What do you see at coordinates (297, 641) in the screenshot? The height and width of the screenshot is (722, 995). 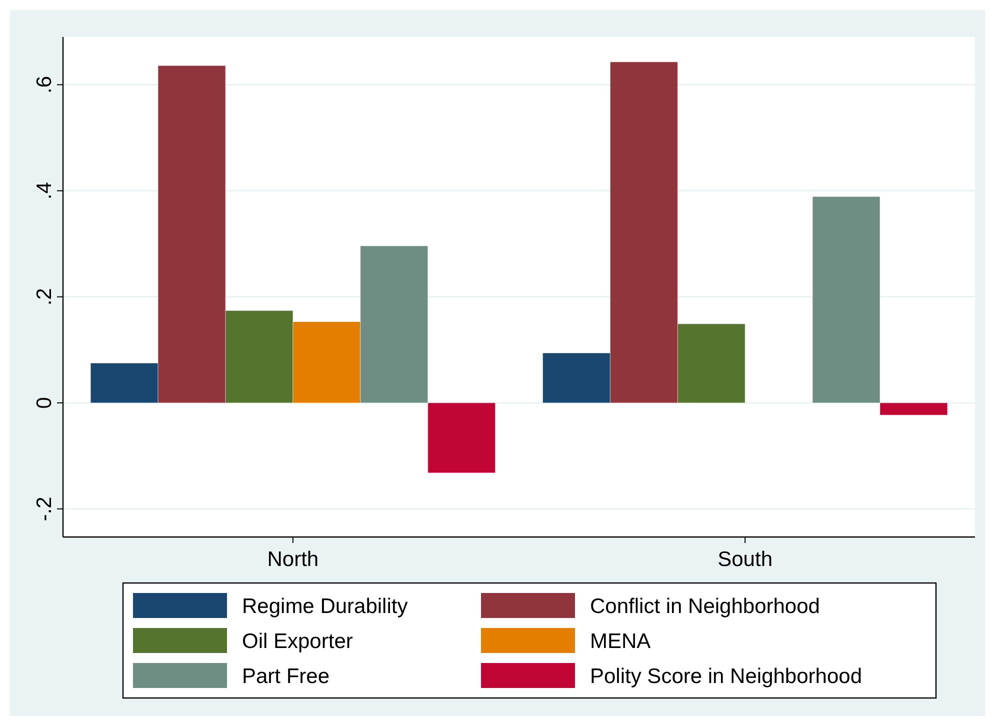 I see `legend-label: Oil Exporter` at bounding box center [297, 641].